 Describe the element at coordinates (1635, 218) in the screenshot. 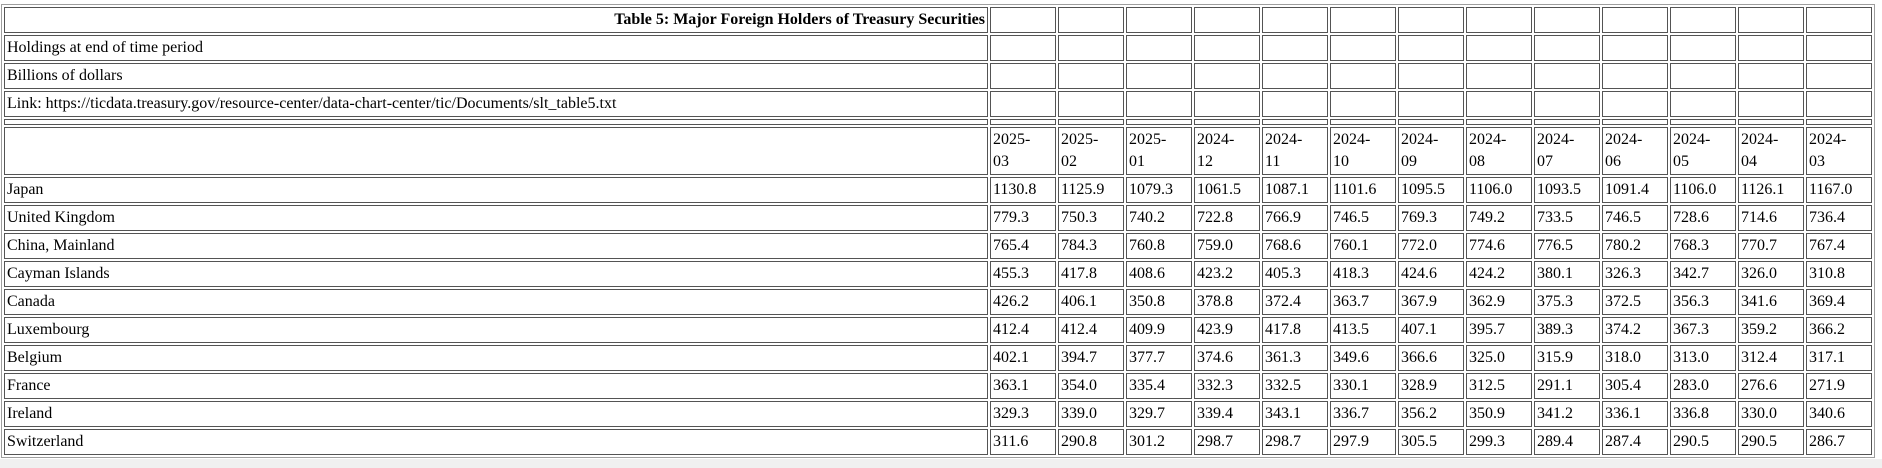

I see `value-cell: 746.5` at that location.